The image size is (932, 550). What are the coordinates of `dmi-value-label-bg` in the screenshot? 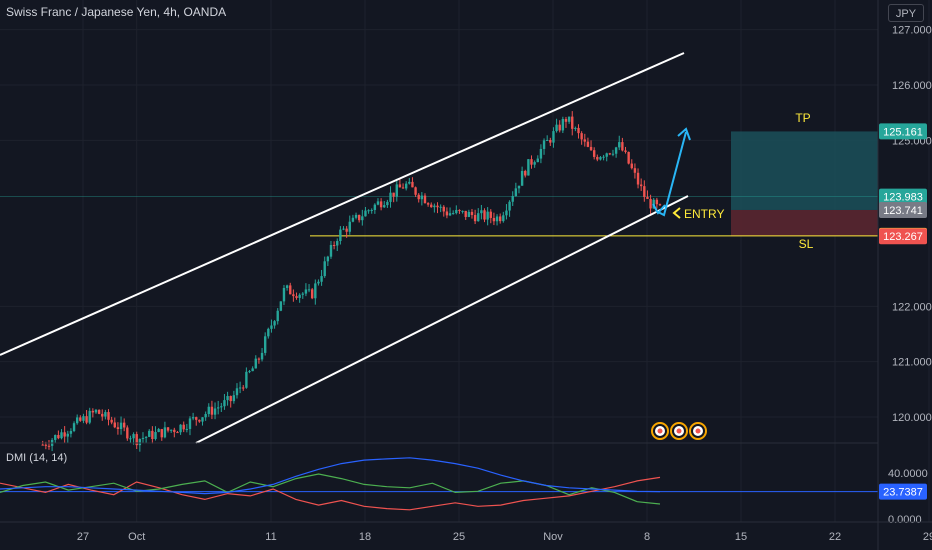 It's located at (903, 491).